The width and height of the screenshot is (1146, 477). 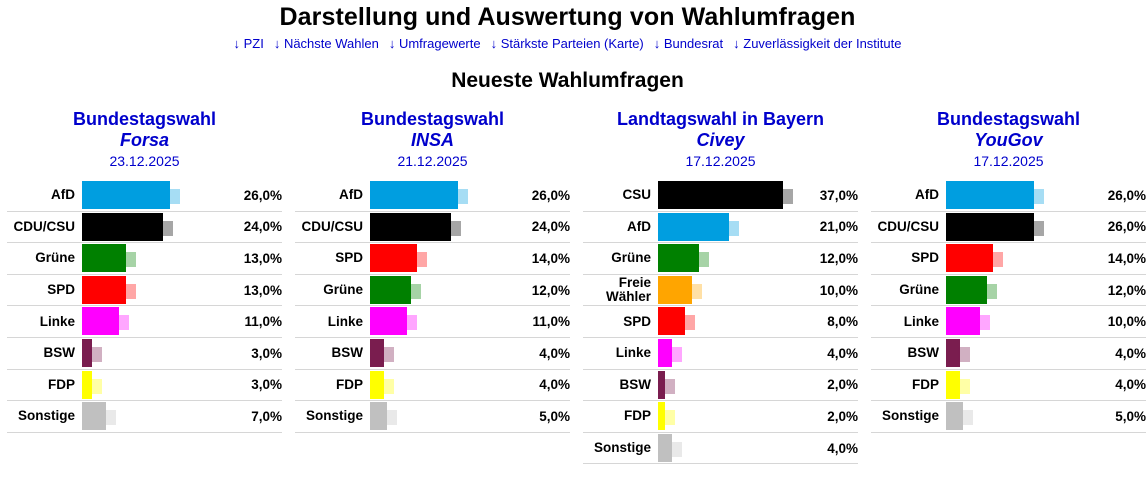 I want to click on party-row: AfD 21,0%, so click(x=720, y=228).